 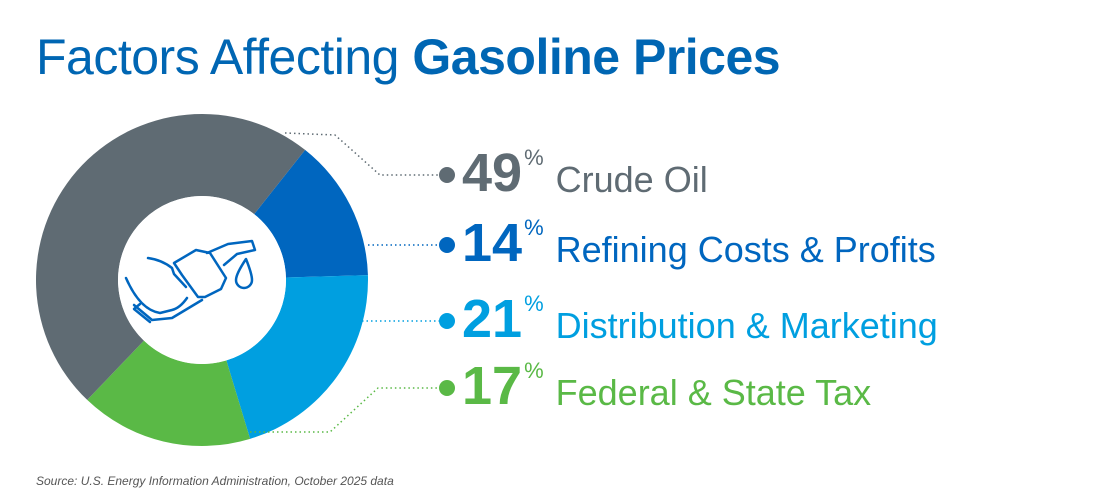 I want to click on label-name: Distribution & Marketing, so click(x=746, y=325).